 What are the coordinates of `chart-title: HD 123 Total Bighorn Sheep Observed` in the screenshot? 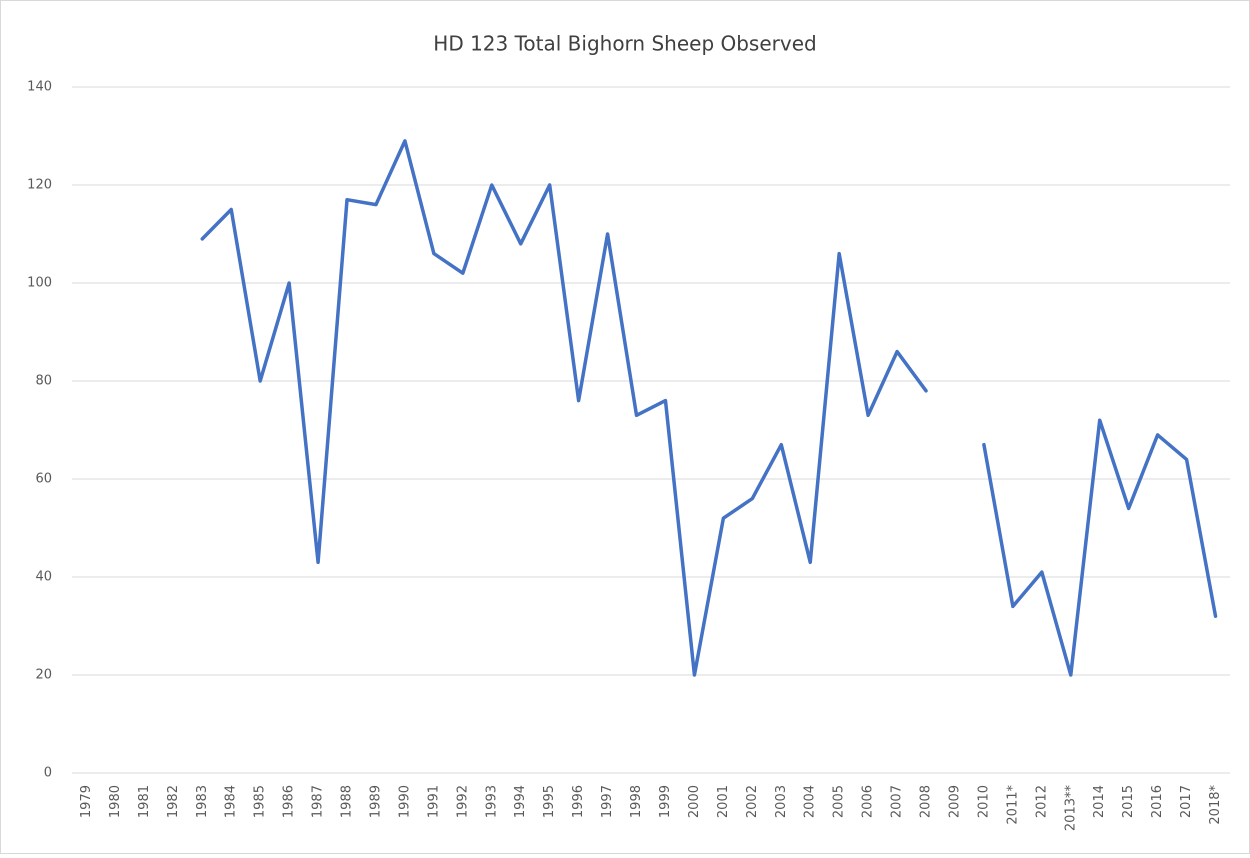 It's located at (624, 44).